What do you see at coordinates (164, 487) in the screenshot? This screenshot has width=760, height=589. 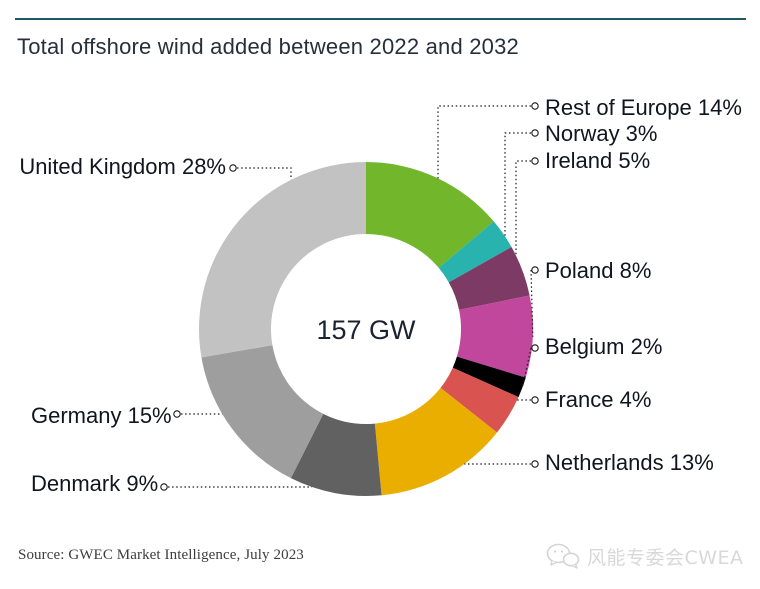 I see `leader-dot-denmark` at bounding box center [164, 487].